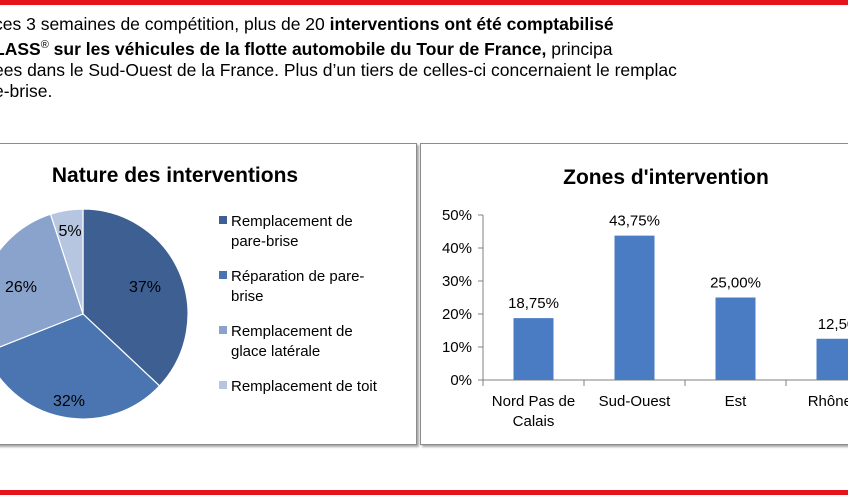  What do you see at coordinates (175, 175) in the screenshot?
I see `pie-chart-title: Nature des interventions` at bounding box center [175, 175].